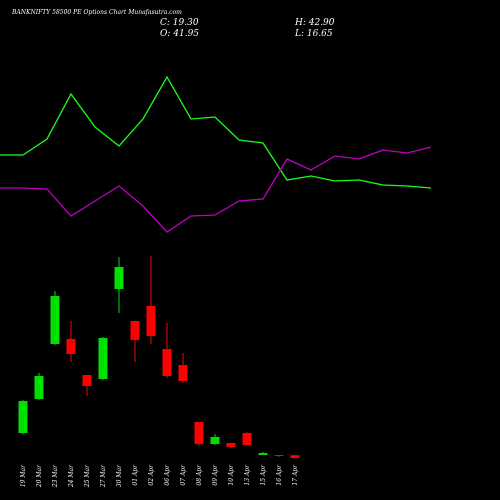  What do you see at coordinates (279, 475) in the screenshot?
I see `x-tick-label: 16 Apr` at bounding box center [279, 475].